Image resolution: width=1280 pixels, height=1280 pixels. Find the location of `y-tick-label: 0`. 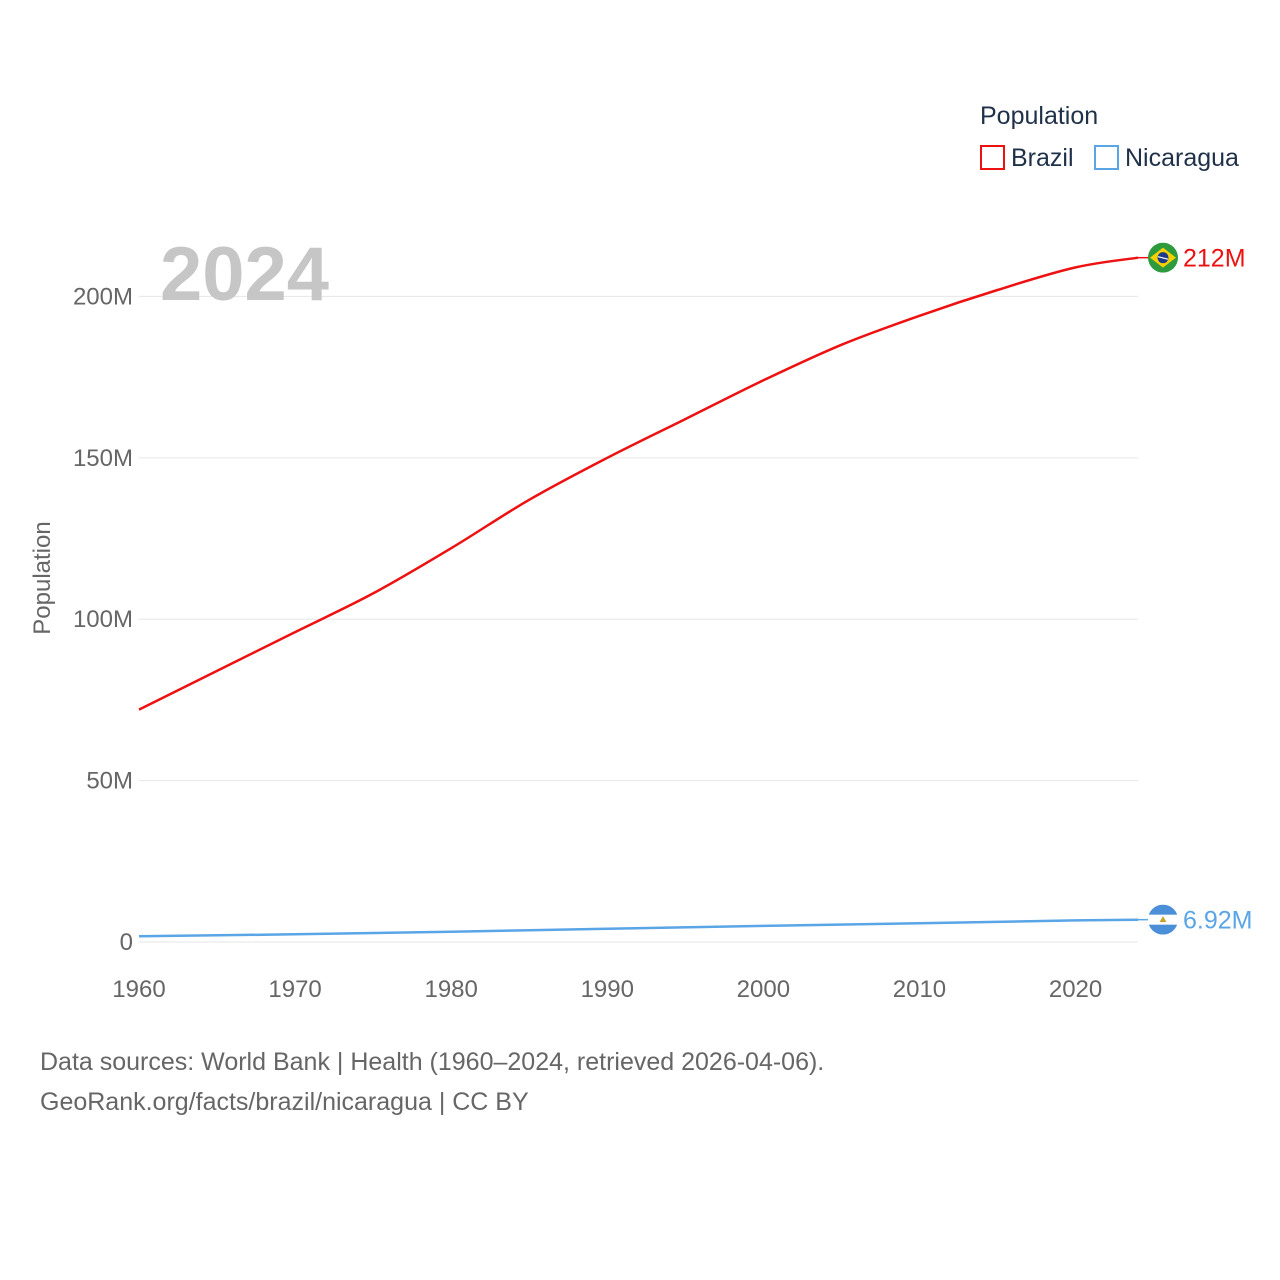

y-tick-label: 0 is located at coordinates (126, 942).